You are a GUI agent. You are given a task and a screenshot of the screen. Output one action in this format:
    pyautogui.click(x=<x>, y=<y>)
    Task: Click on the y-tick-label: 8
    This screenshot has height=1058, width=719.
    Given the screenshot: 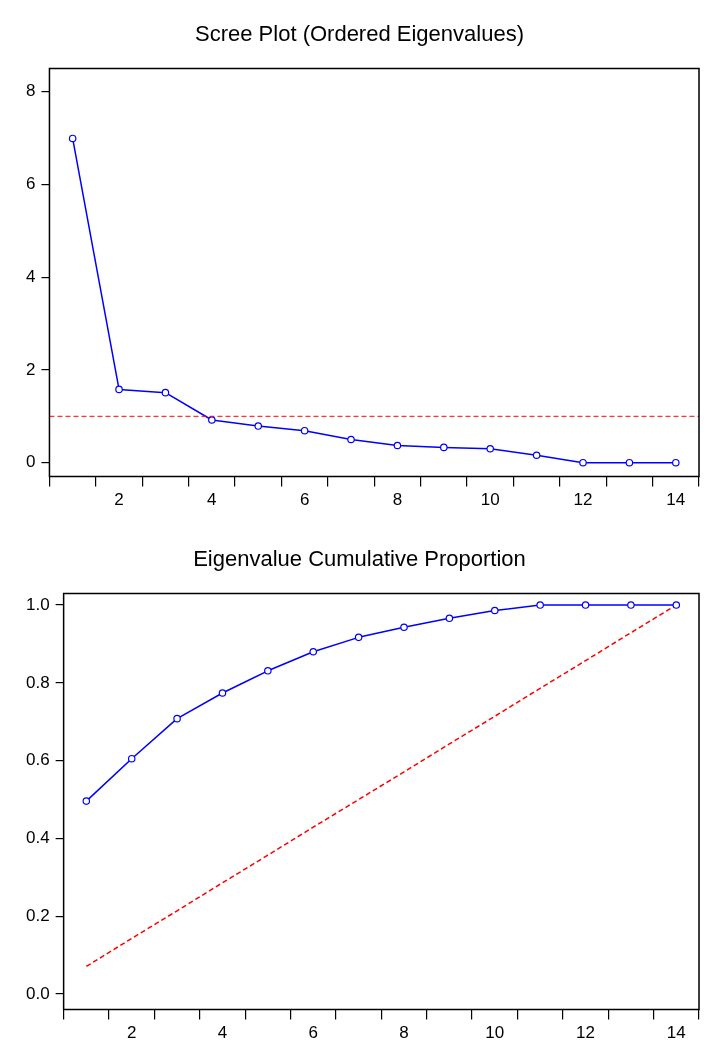 What is the action you would take?
    pyautogui.click(x=30, y=91)
    